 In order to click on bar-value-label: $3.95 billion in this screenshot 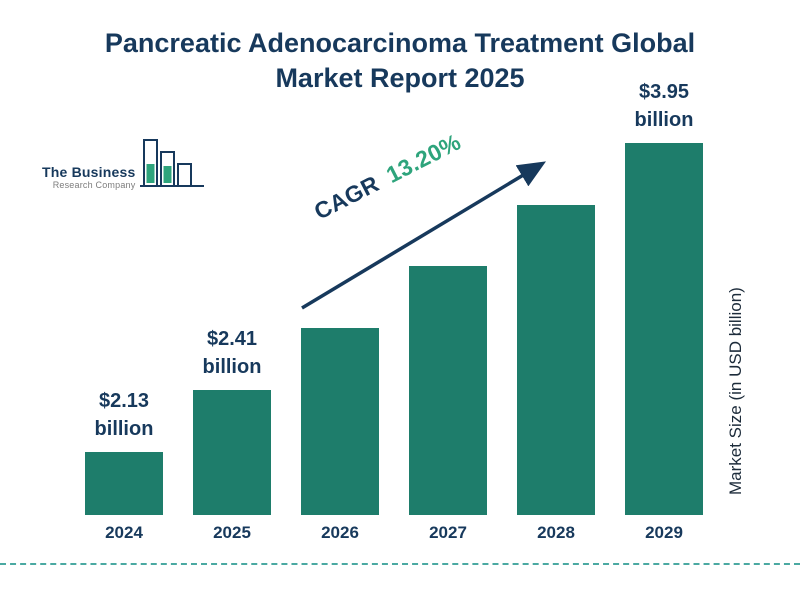, I will do `click(664, 106)`.